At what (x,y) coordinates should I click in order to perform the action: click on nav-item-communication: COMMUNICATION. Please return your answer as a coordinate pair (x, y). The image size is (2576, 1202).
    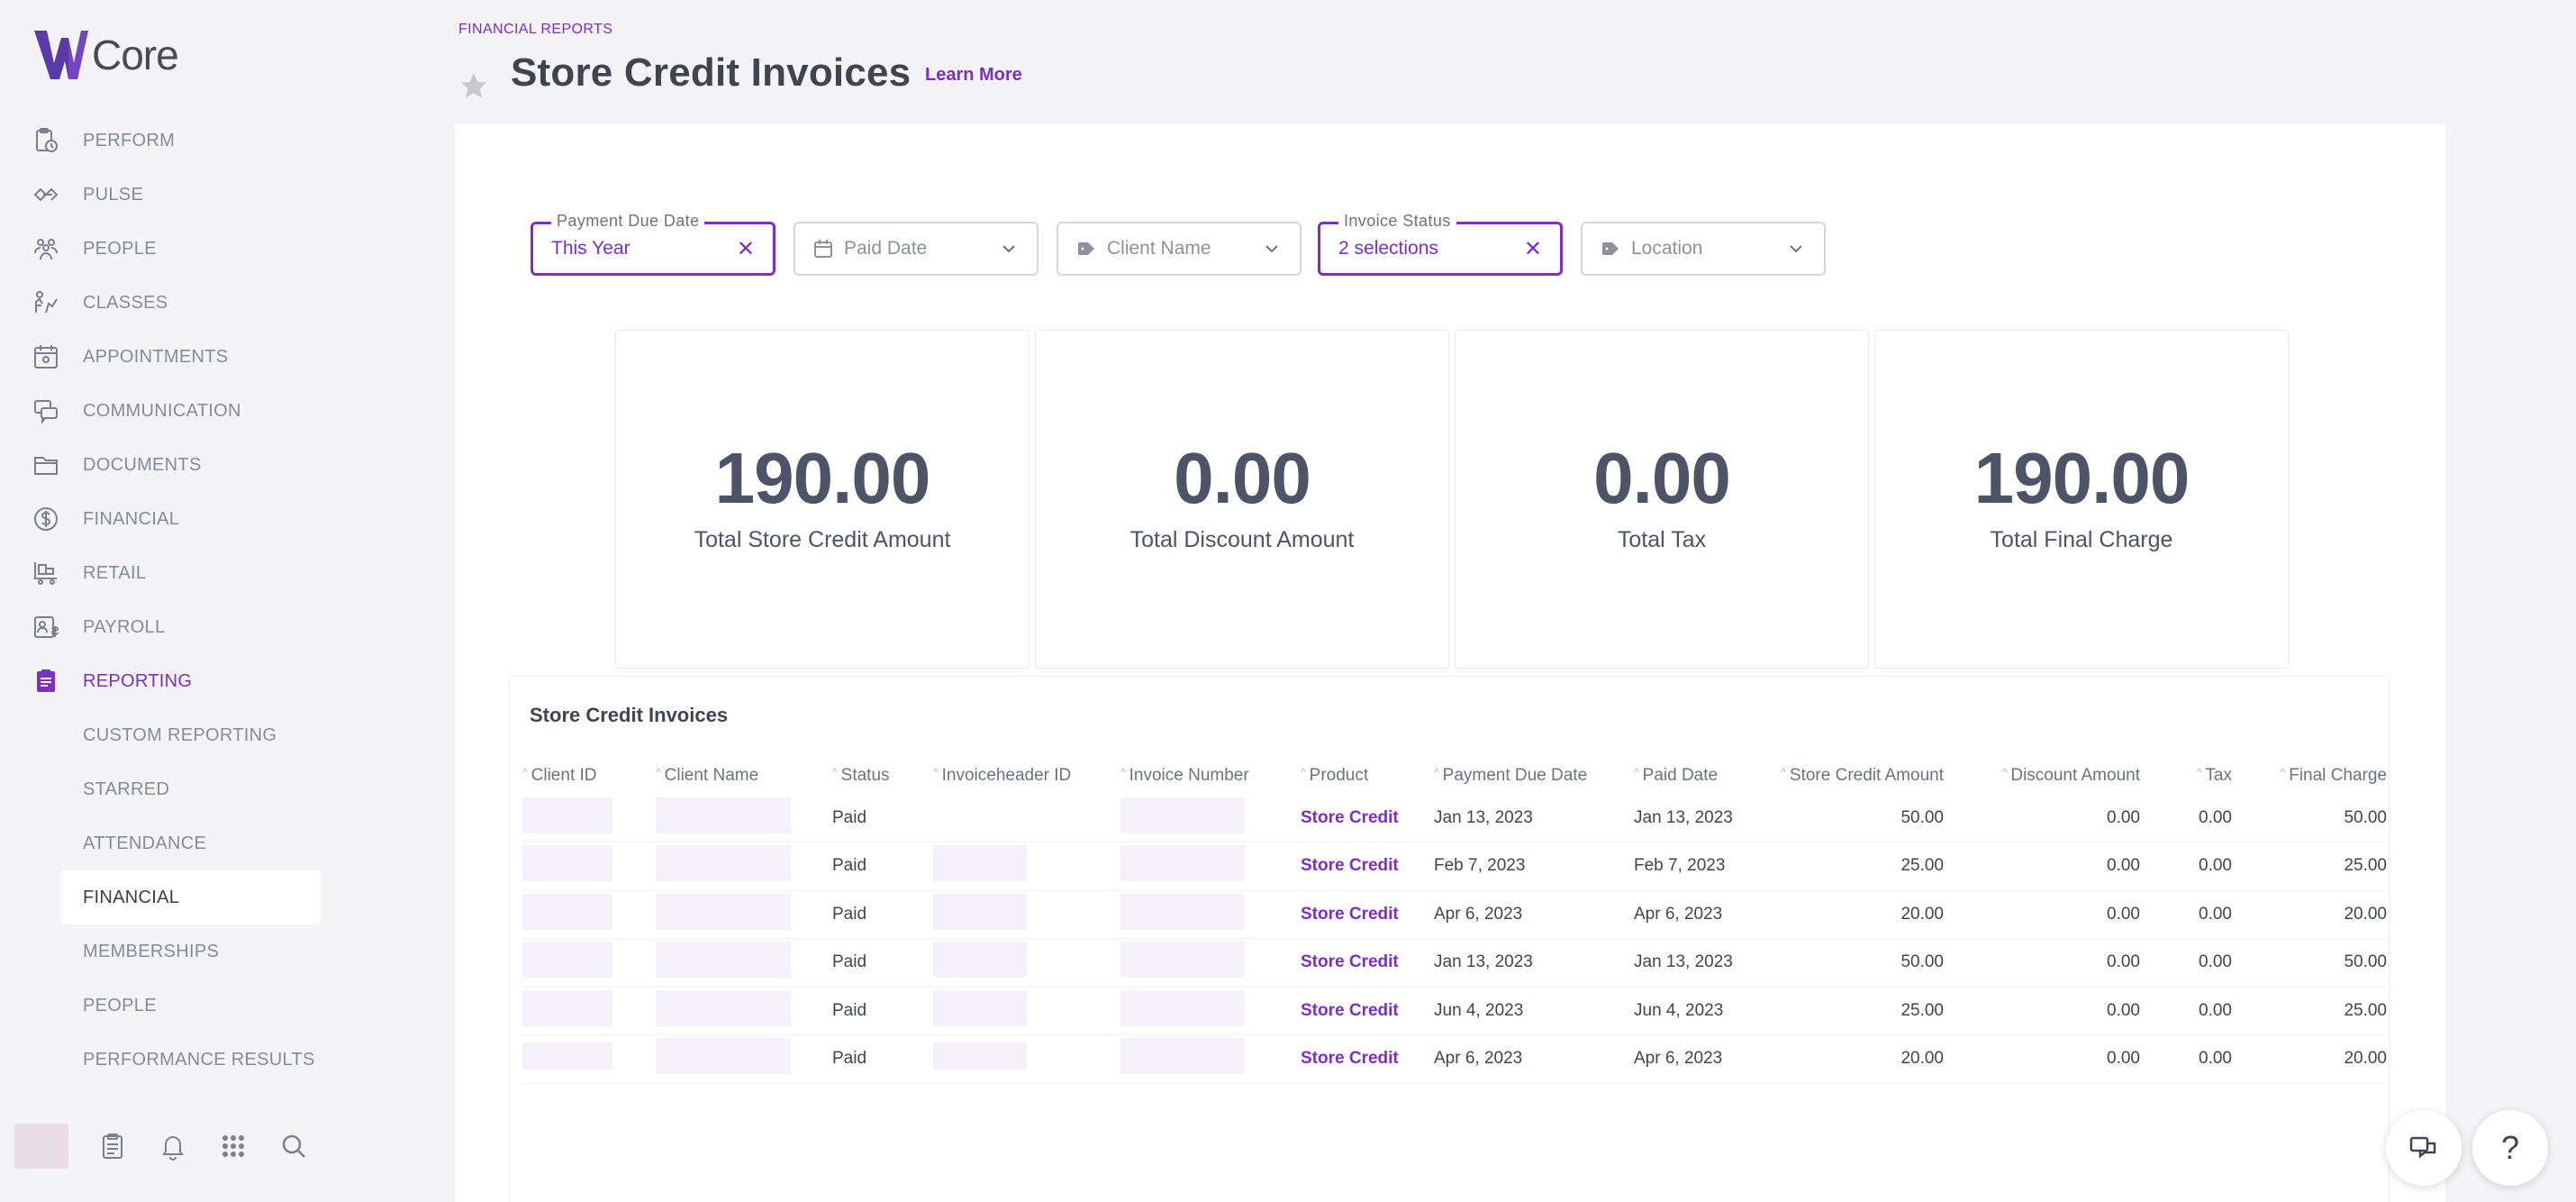
    Looking at the image, I should click on (227, 411).